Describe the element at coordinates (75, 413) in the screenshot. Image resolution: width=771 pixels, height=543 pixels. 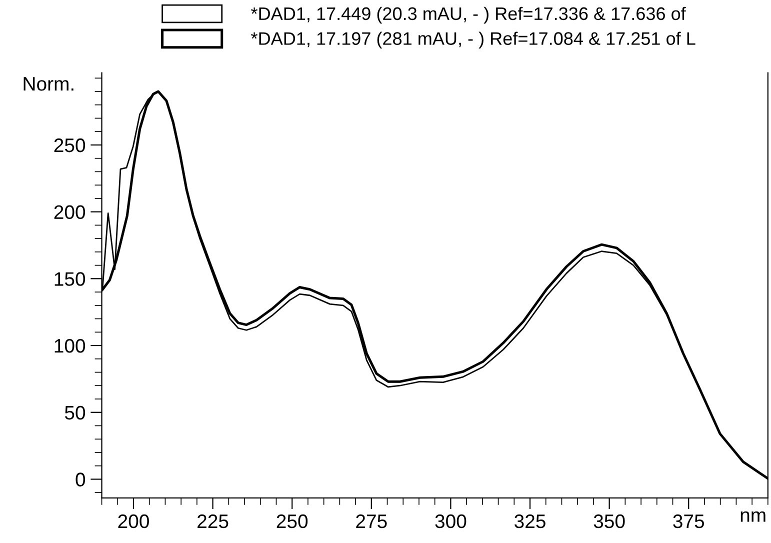
I see `y-tick-label: 50` at that location.